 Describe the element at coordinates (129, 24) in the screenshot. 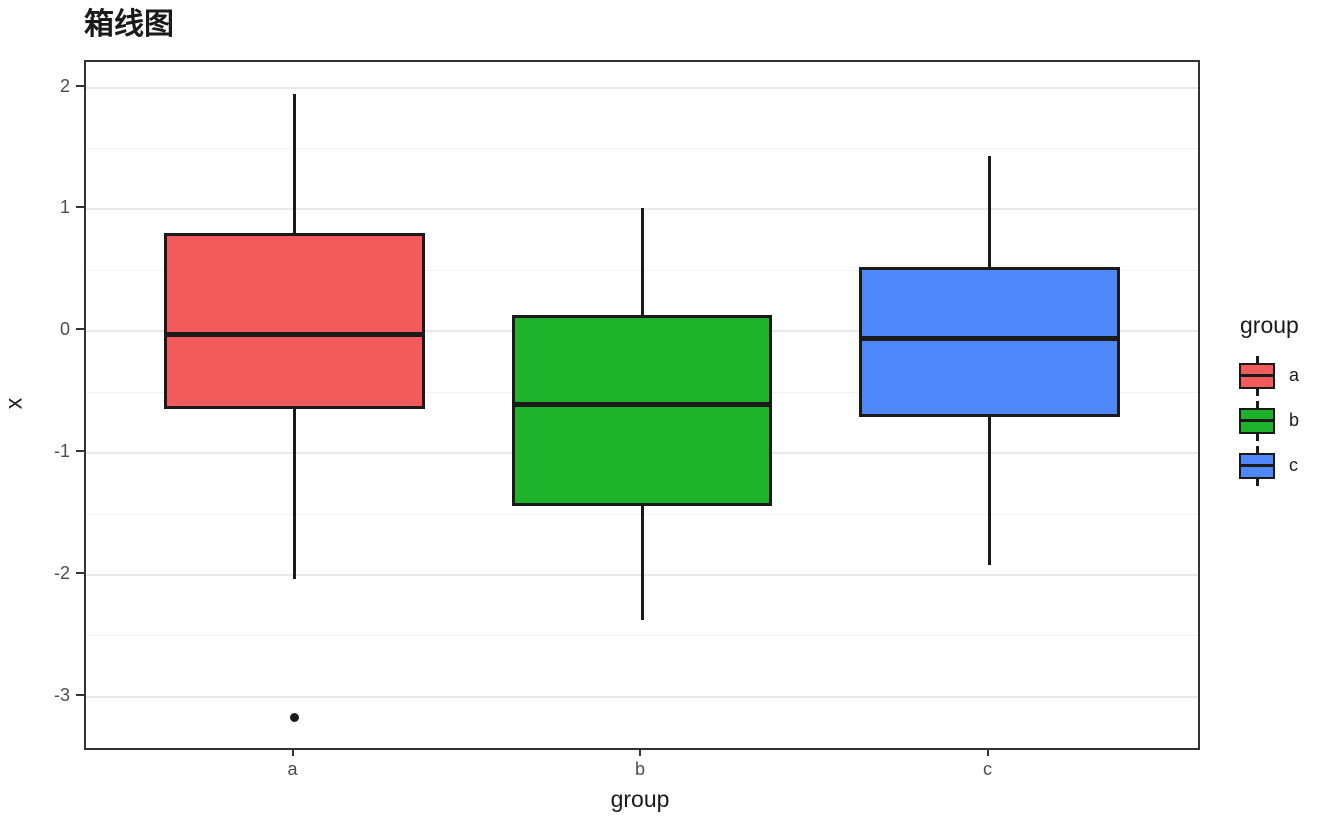

I see `chart-title: 箱线图` at that location.